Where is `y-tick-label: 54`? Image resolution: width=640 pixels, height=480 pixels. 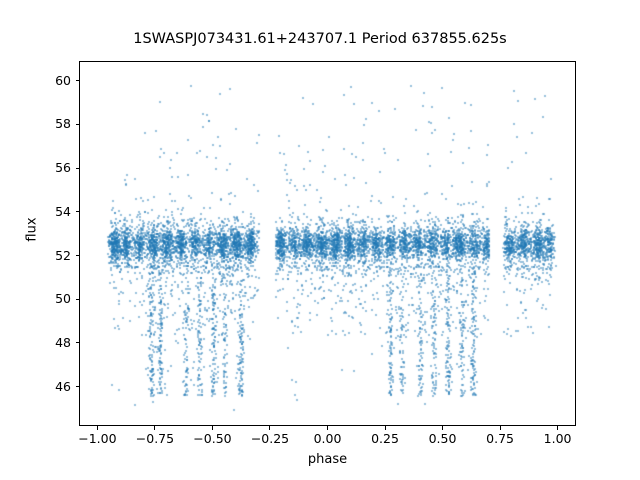
y-tick-label: 54 is located at coordinates (63, 211).